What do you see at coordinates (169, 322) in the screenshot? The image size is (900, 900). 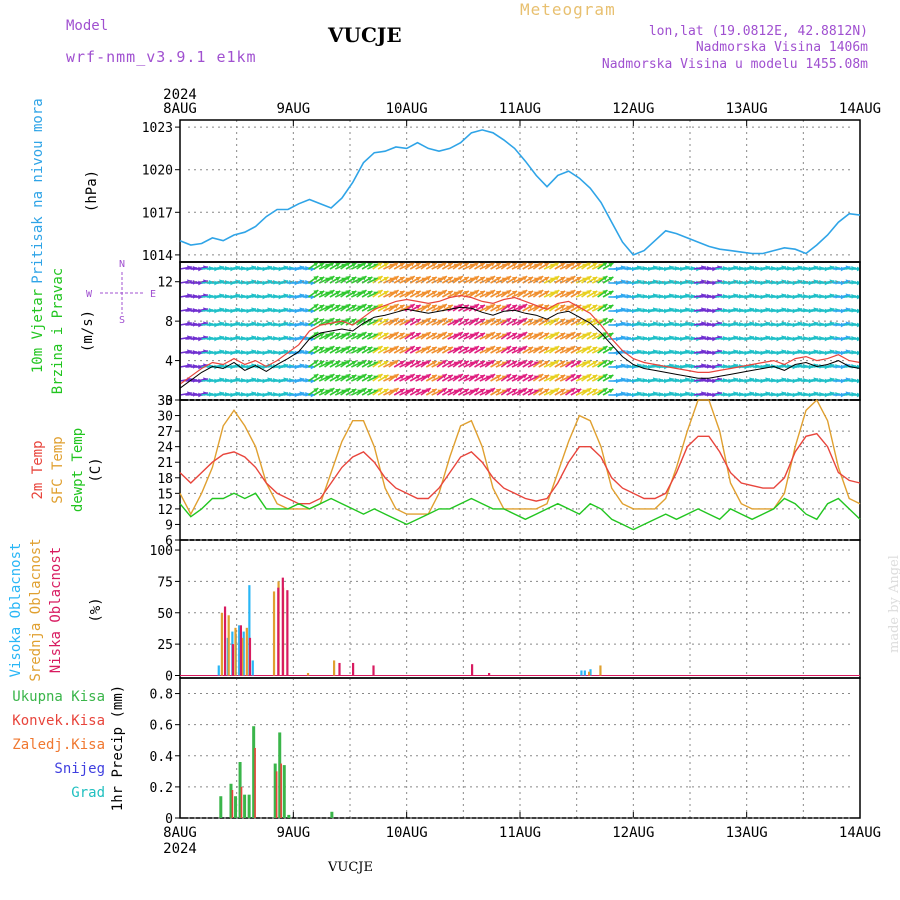 I see `wind-y-tick-label: 8` at bounding box center [169, 322].